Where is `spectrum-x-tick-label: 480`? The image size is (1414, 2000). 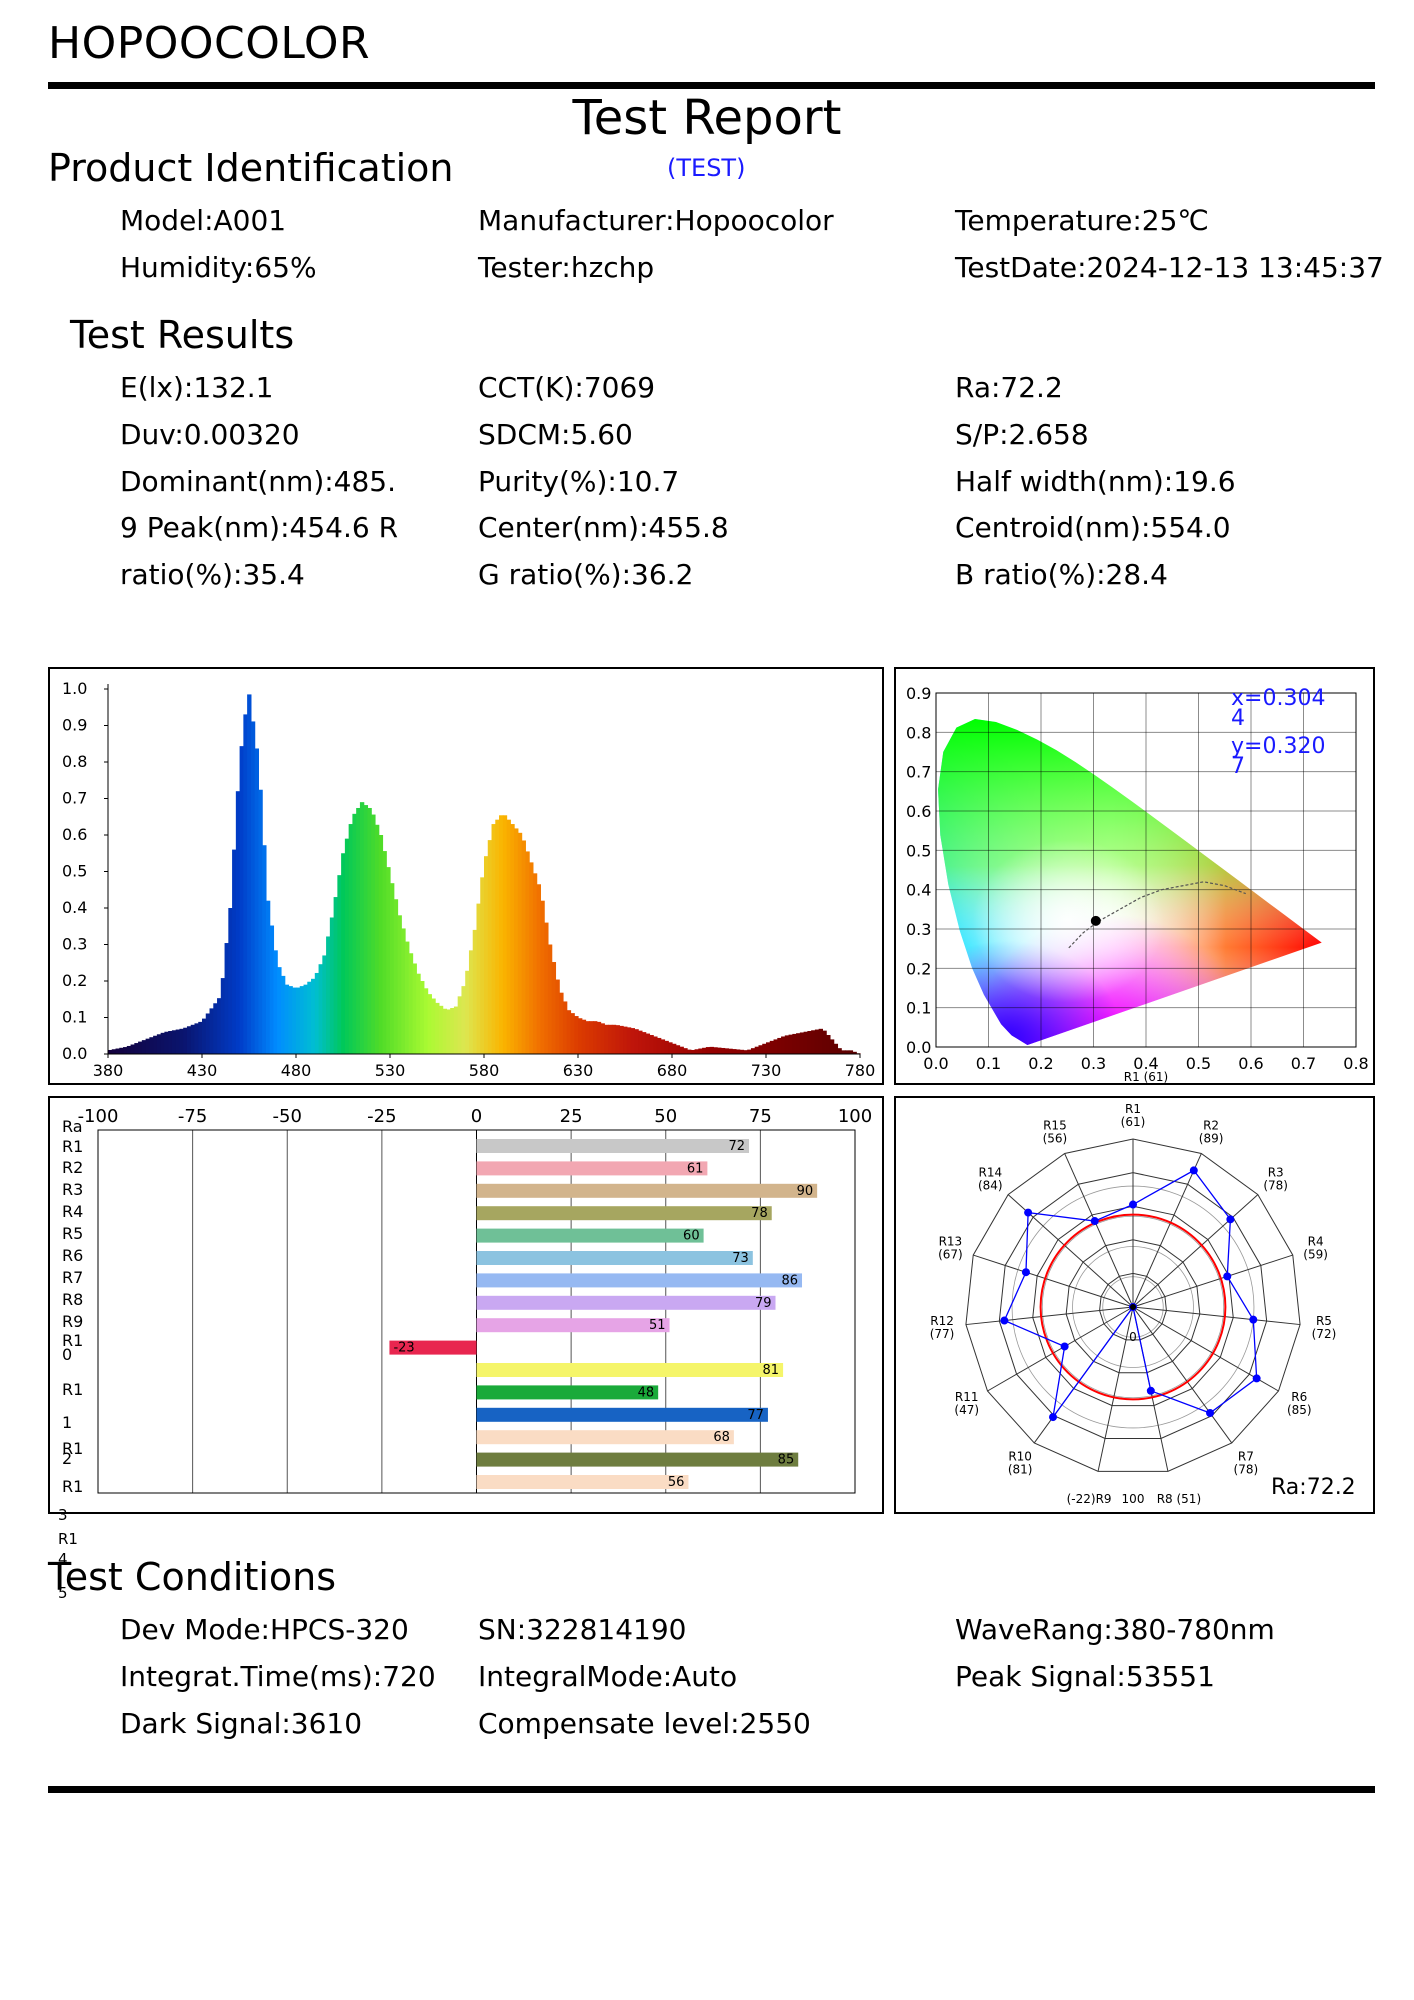 spectrum-x-tick-label: 480 is located at coordinates (296, 1070).